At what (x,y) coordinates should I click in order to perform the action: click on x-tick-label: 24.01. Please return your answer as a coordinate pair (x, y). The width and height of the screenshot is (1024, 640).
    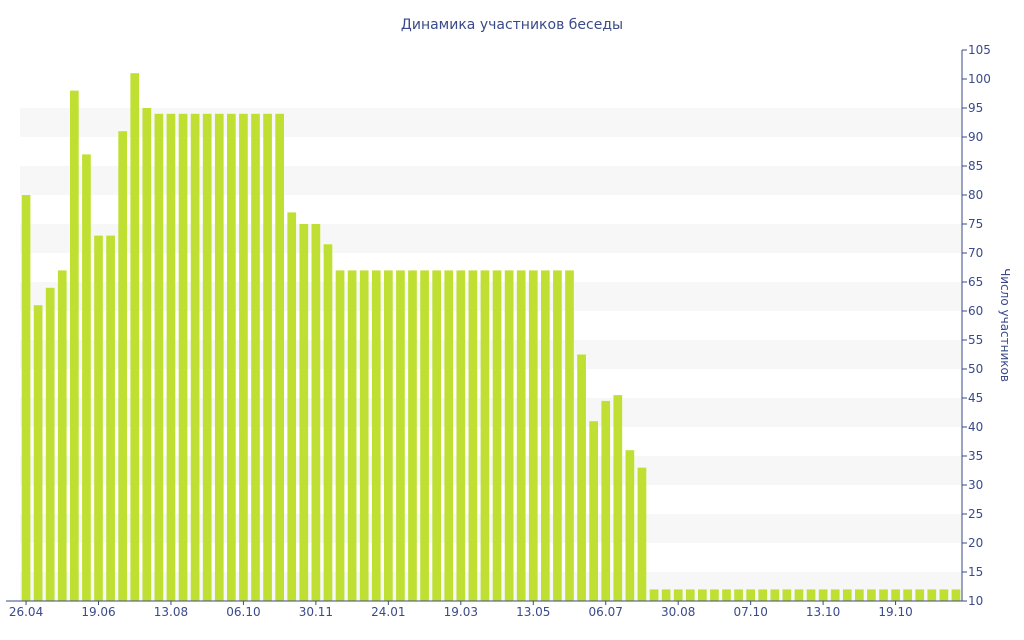
    Looking at the image, I should click on (388, 612).